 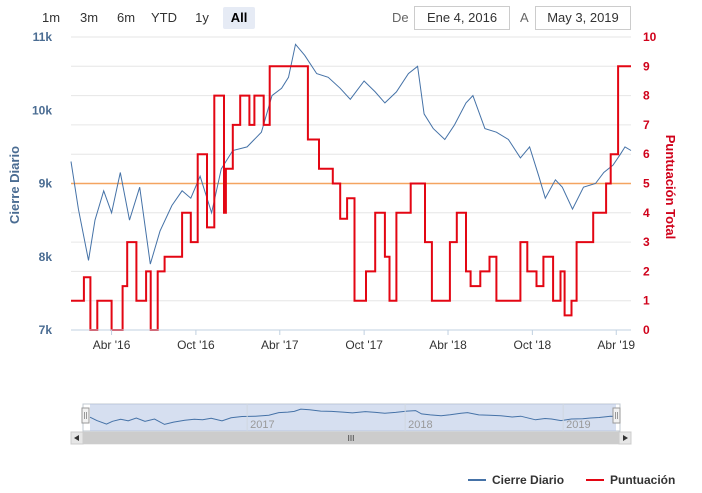 I want to click on right-axis-ticks: 0 1 2 3 4 5 6 7 8 9 10, so click(x=650, y=183).